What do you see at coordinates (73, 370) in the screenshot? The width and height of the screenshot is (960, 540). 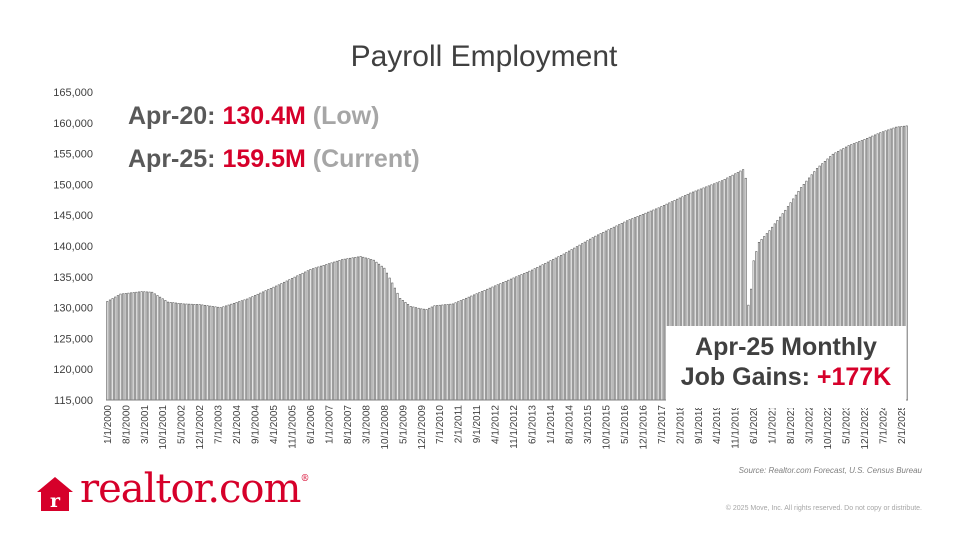 I see `y-tick-label: 120,000` at bounding box center [73, 370].